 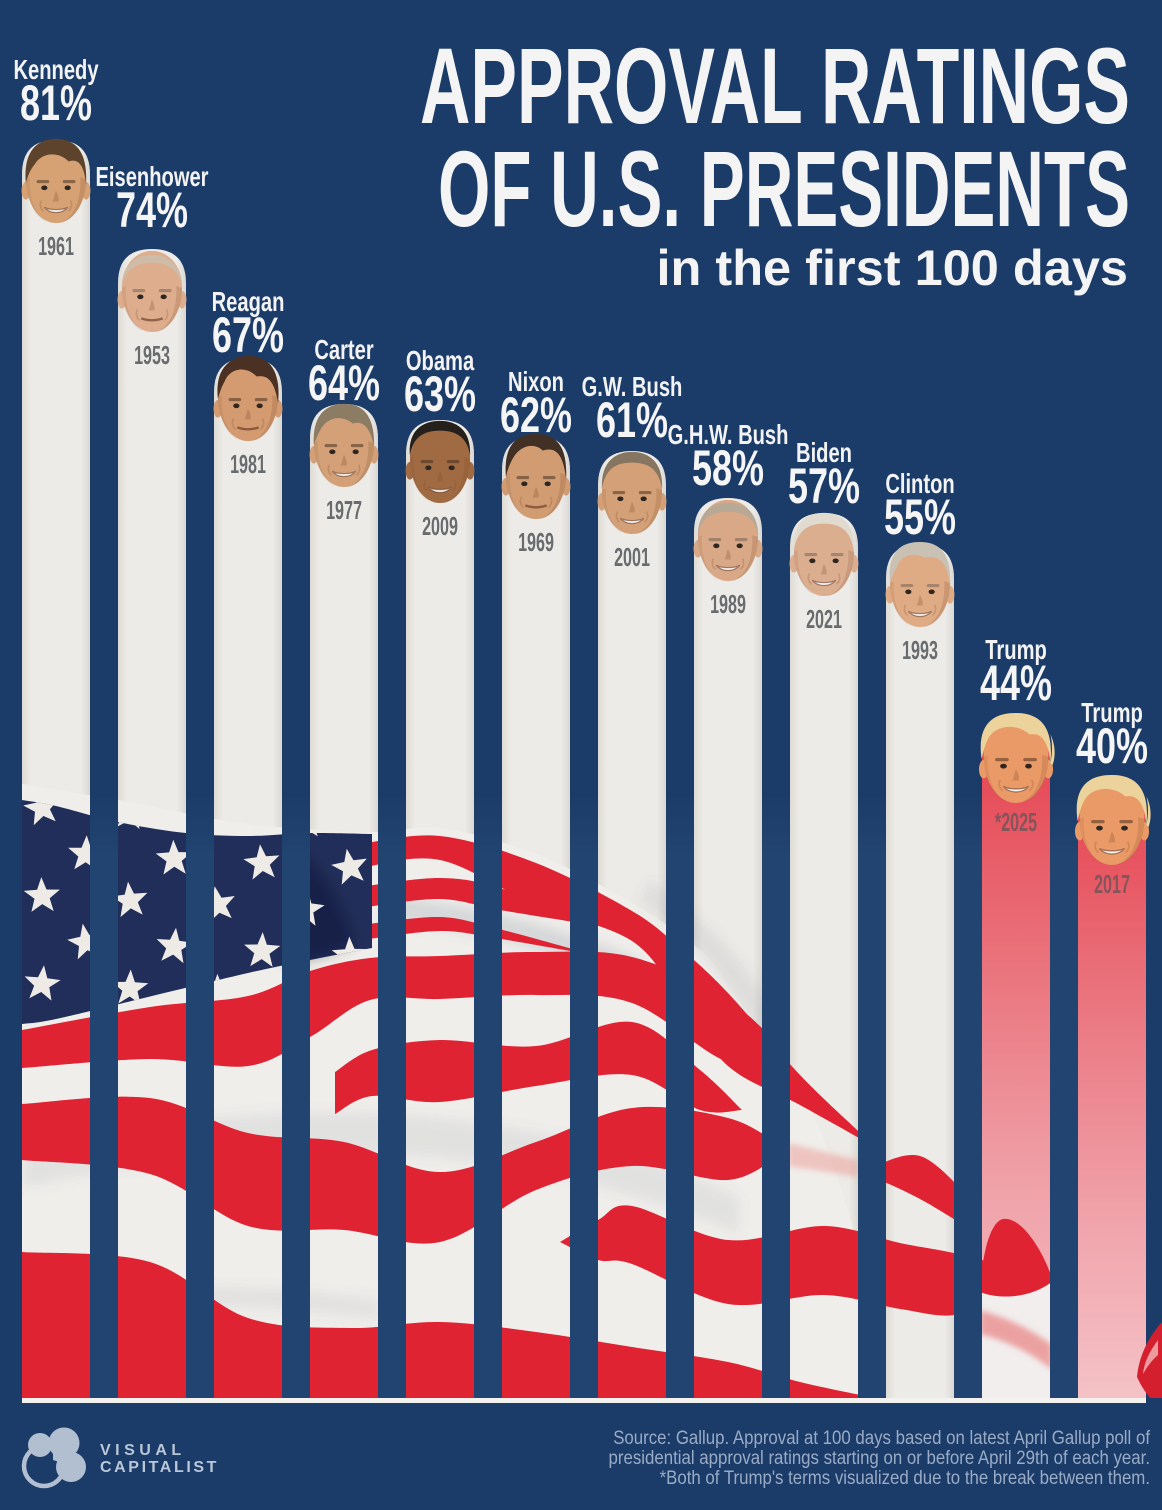 What do you see at coordinates (775, 87) in the screenshot?
I see `svg-text: APPROVAL RATINGS` at bounding box center [775, 87].